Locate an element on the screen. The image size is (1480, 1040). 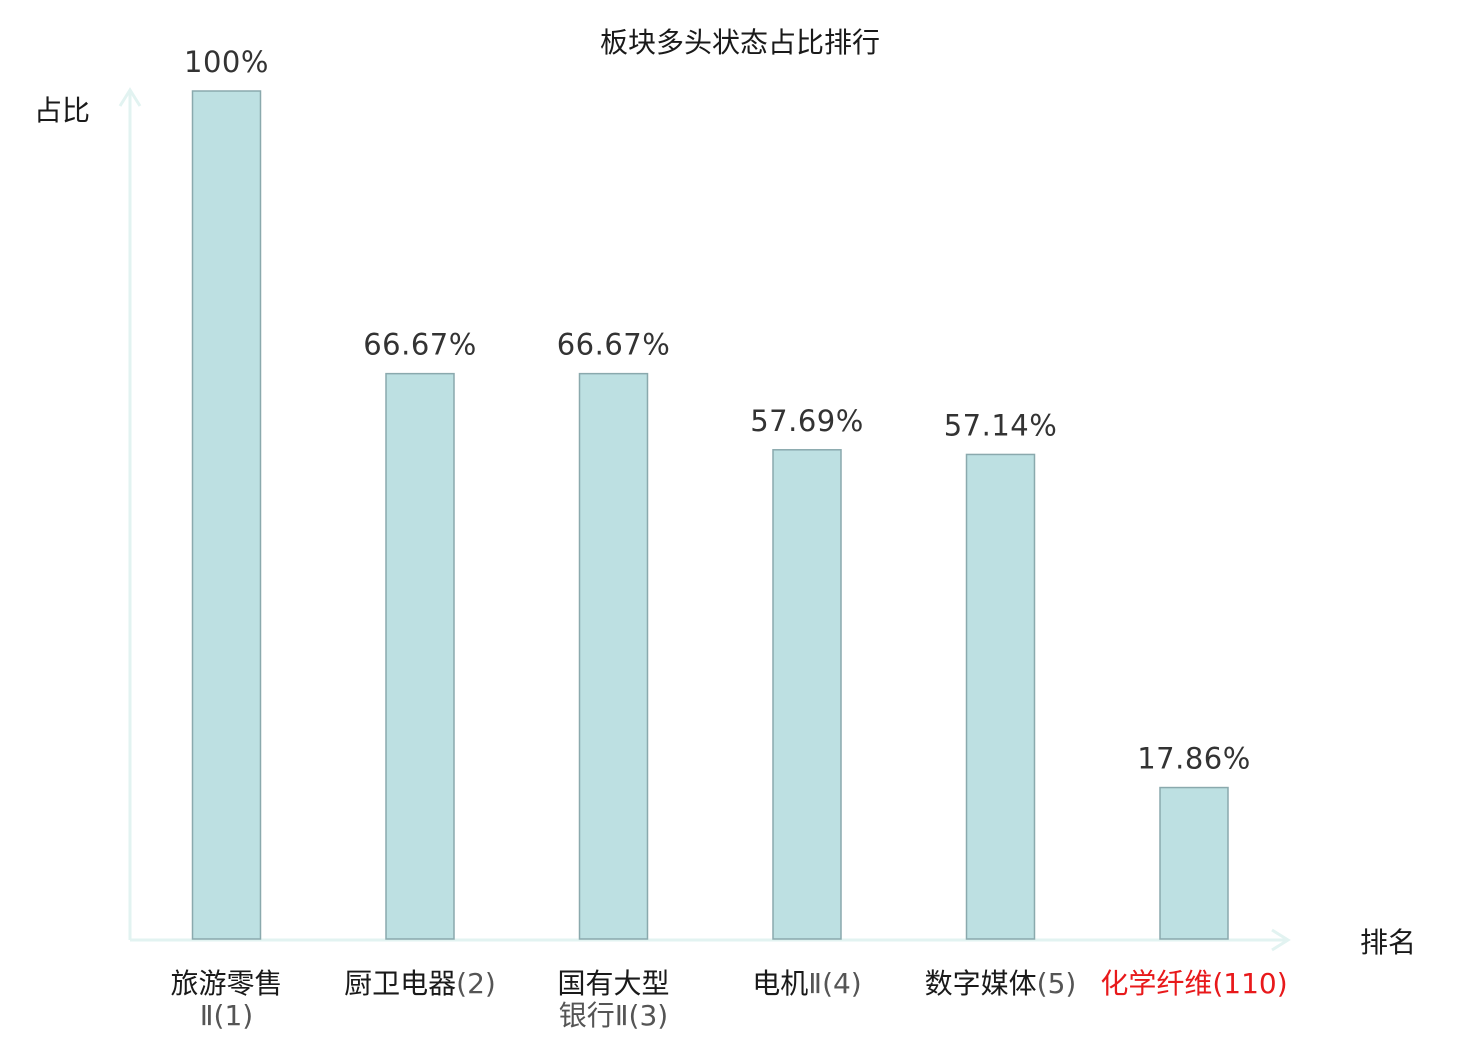
category-label-3: 国有大型银行Ⅱ(3) is located at coordinates (613, 999).